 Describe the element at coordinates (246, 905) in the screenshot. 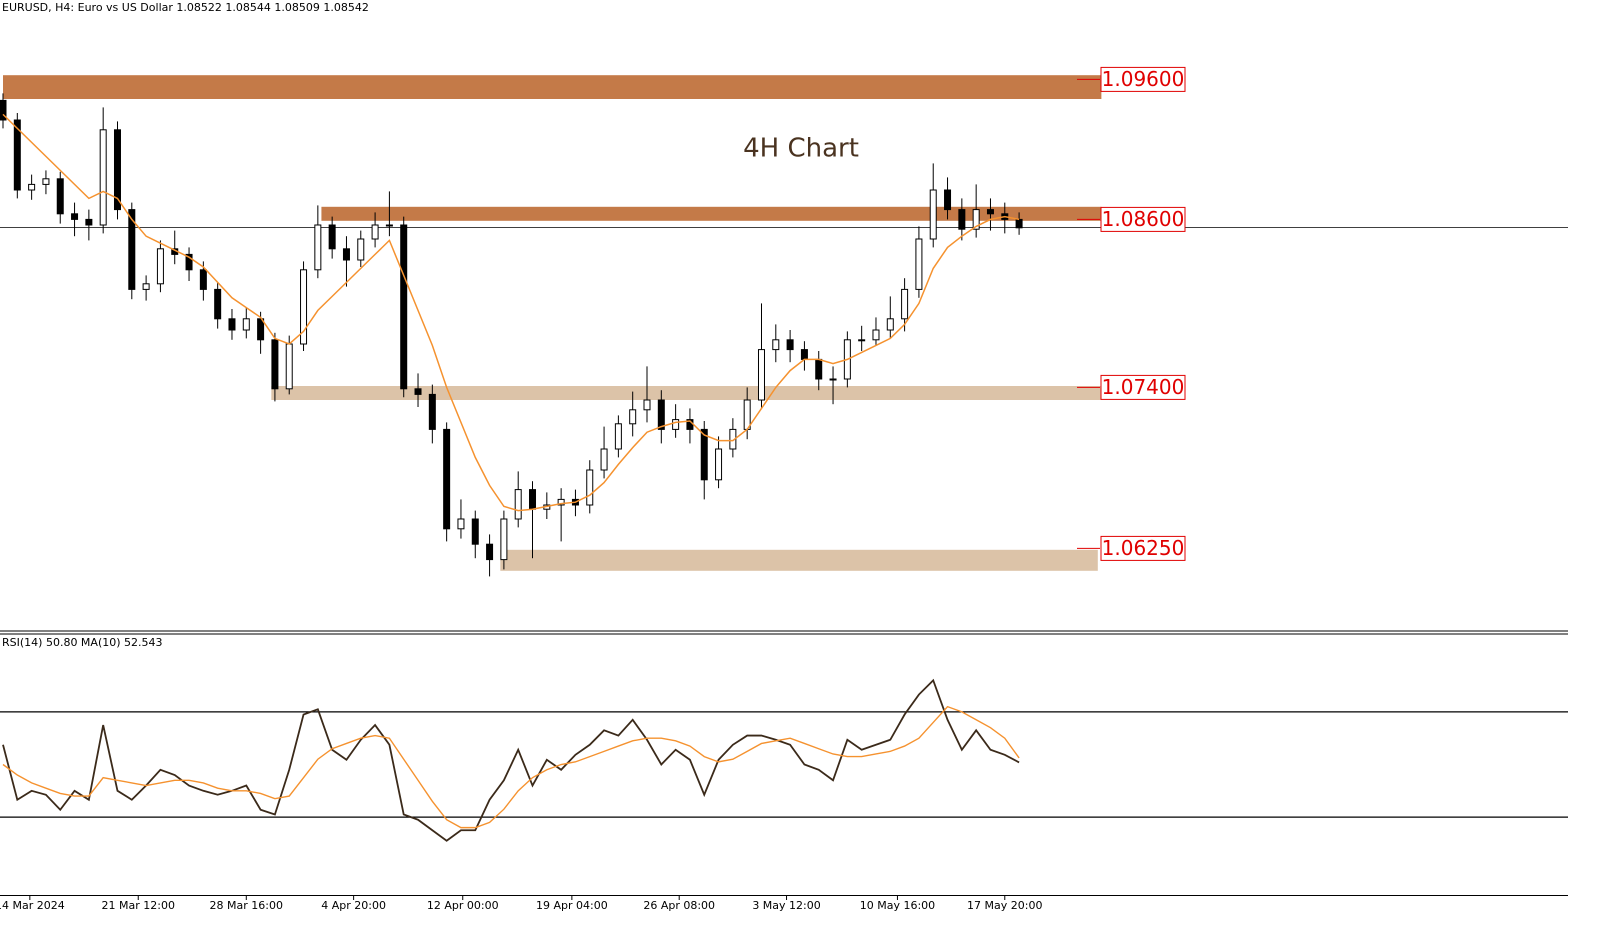

I see `x-tick-label: 28 Mar 16:00` at that location.